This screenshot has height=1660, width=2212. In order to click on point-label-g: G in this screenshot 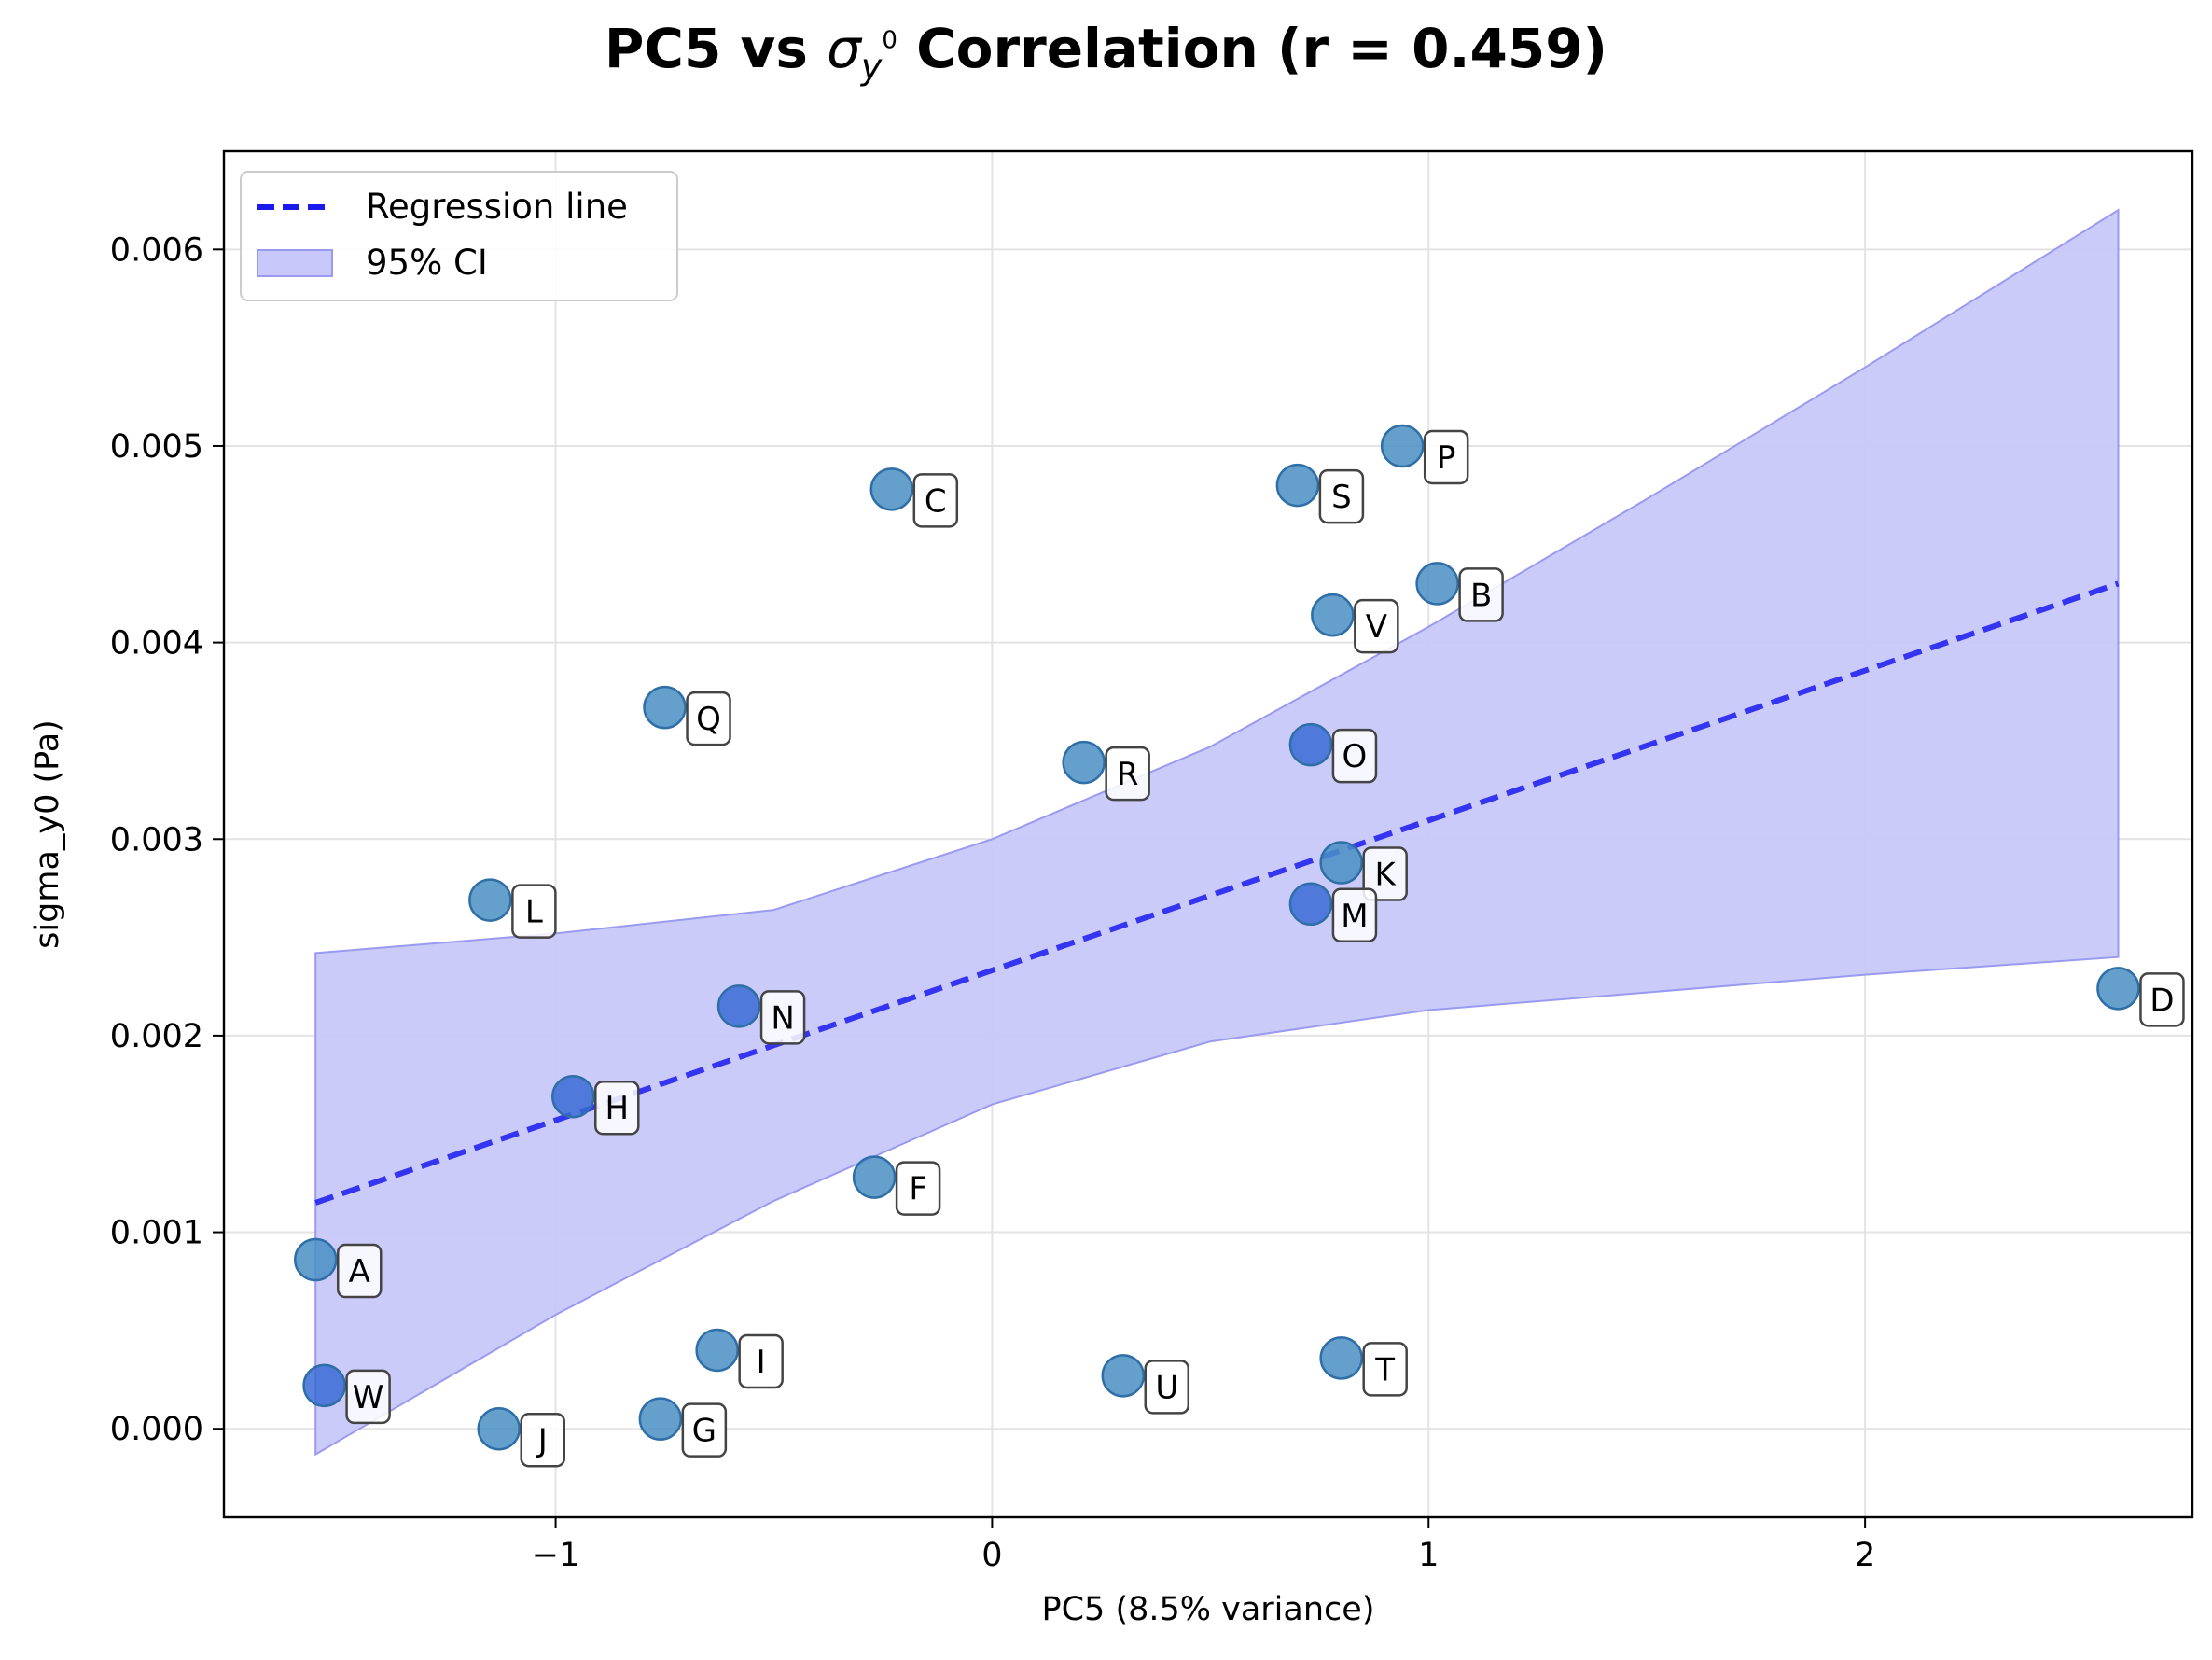, I will do `click(704, 1431)`.